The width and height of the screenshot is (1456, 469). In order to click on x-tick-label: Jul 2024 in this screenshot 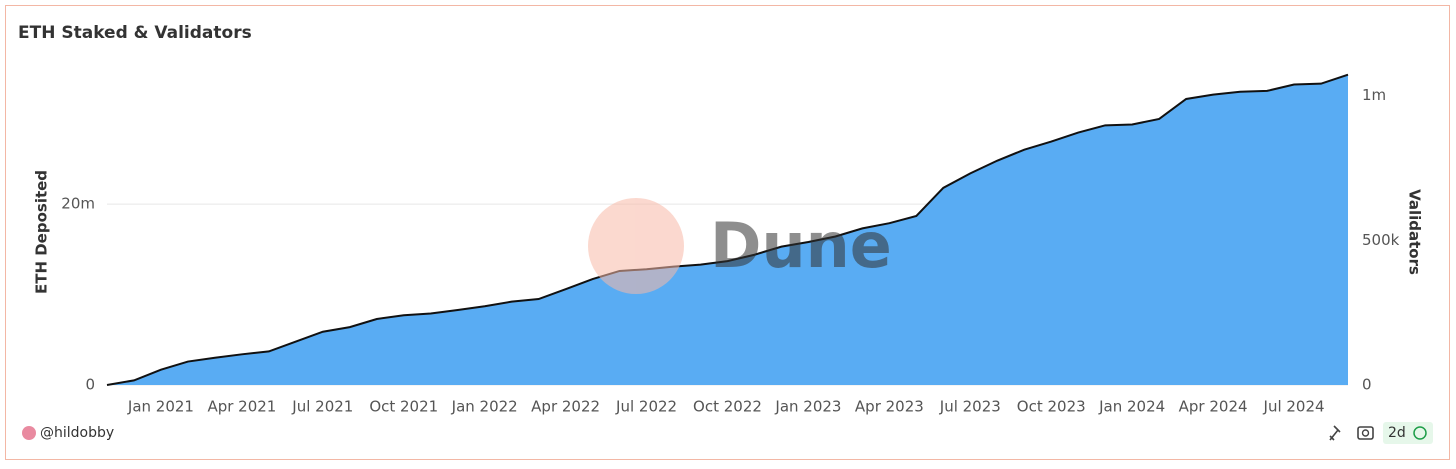, I will do `click(1294, 407)`.